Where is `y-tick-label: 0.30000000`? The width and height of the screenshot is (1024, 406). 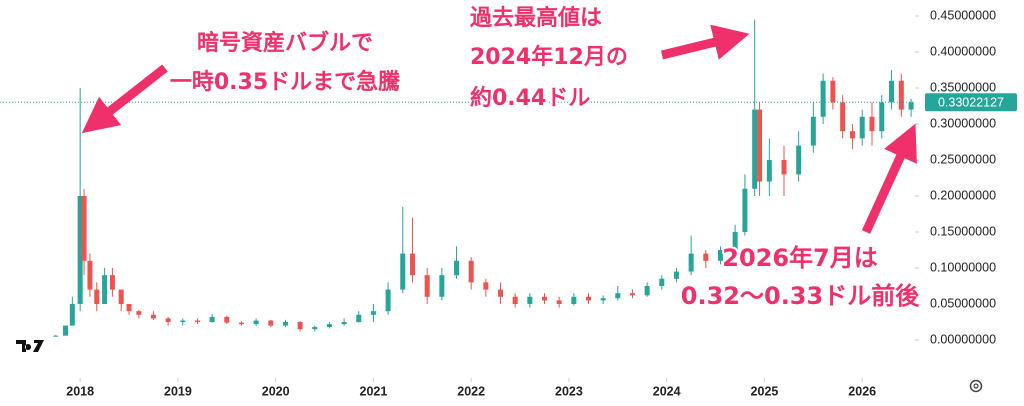 y-tick-label: 0.30000000 is located at coordinates (963, 123).